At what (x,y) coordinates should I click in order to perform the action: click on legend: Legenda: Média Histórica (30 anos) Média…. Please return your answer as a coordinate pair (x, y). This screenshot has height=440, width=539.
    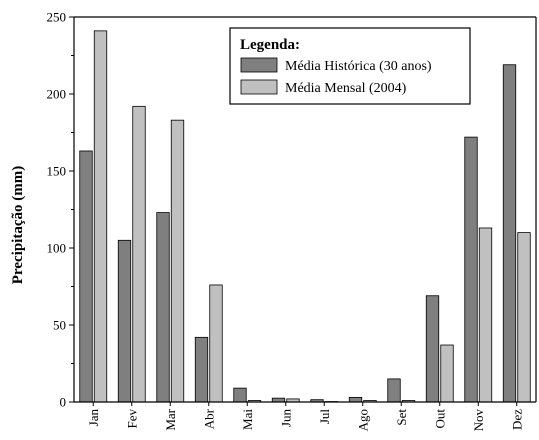
    Looking at the image, I should click on (350, 66).